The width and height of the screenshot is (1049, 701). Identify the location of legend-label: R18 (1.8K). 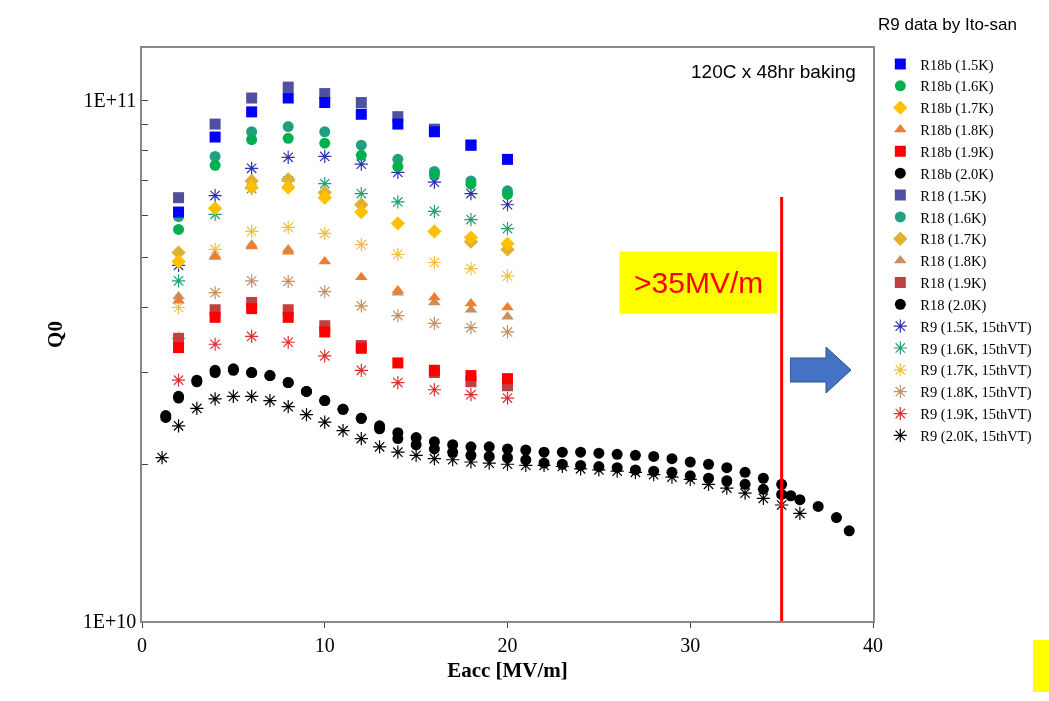
(953, 262).